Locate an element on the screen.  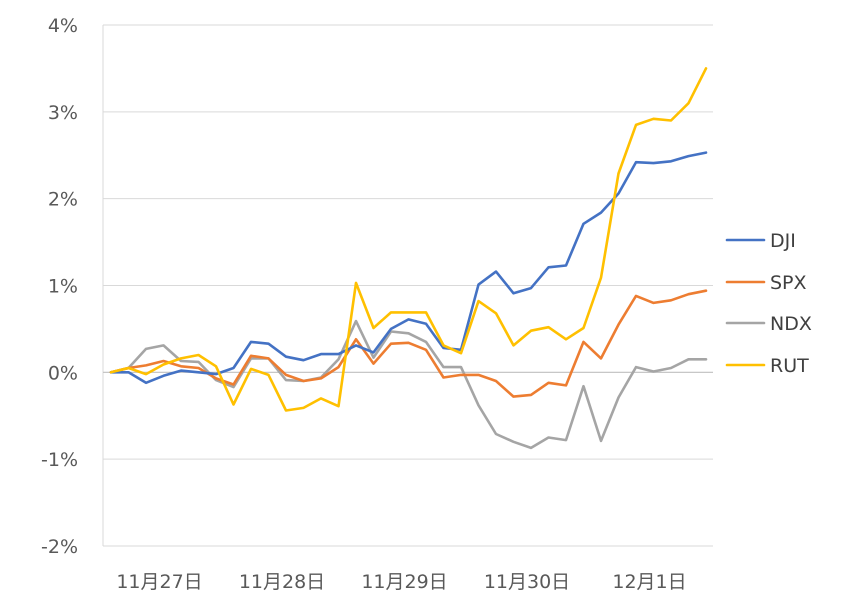
y-tick-label: -1% is located at coordinates (59, 460).